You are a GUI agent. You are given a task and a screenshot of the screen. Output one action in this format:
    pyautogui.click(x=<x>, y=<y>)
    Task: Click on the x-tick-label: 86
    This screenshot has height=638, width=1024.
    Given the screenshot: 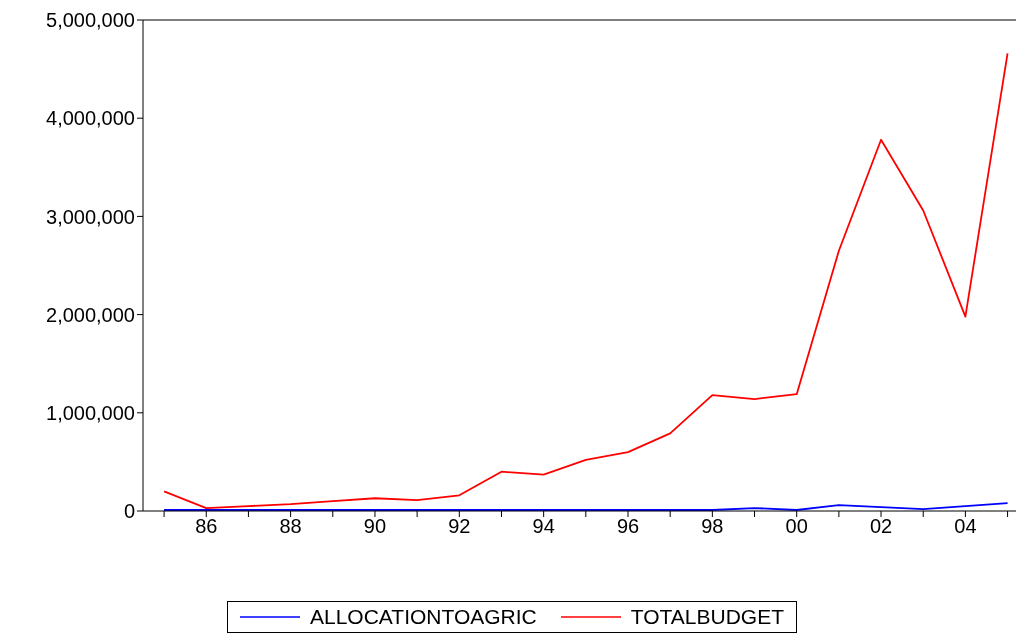 What is the action you would take?
    pyautogui.click(x=206, y=526)
    